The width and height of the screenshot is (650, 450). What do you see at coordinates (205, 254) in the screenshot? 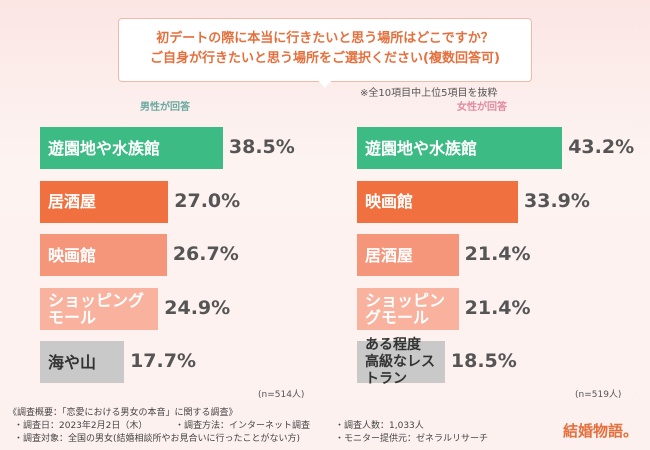
I see `value-label: 26.7%` at bounding box center [205, 254].